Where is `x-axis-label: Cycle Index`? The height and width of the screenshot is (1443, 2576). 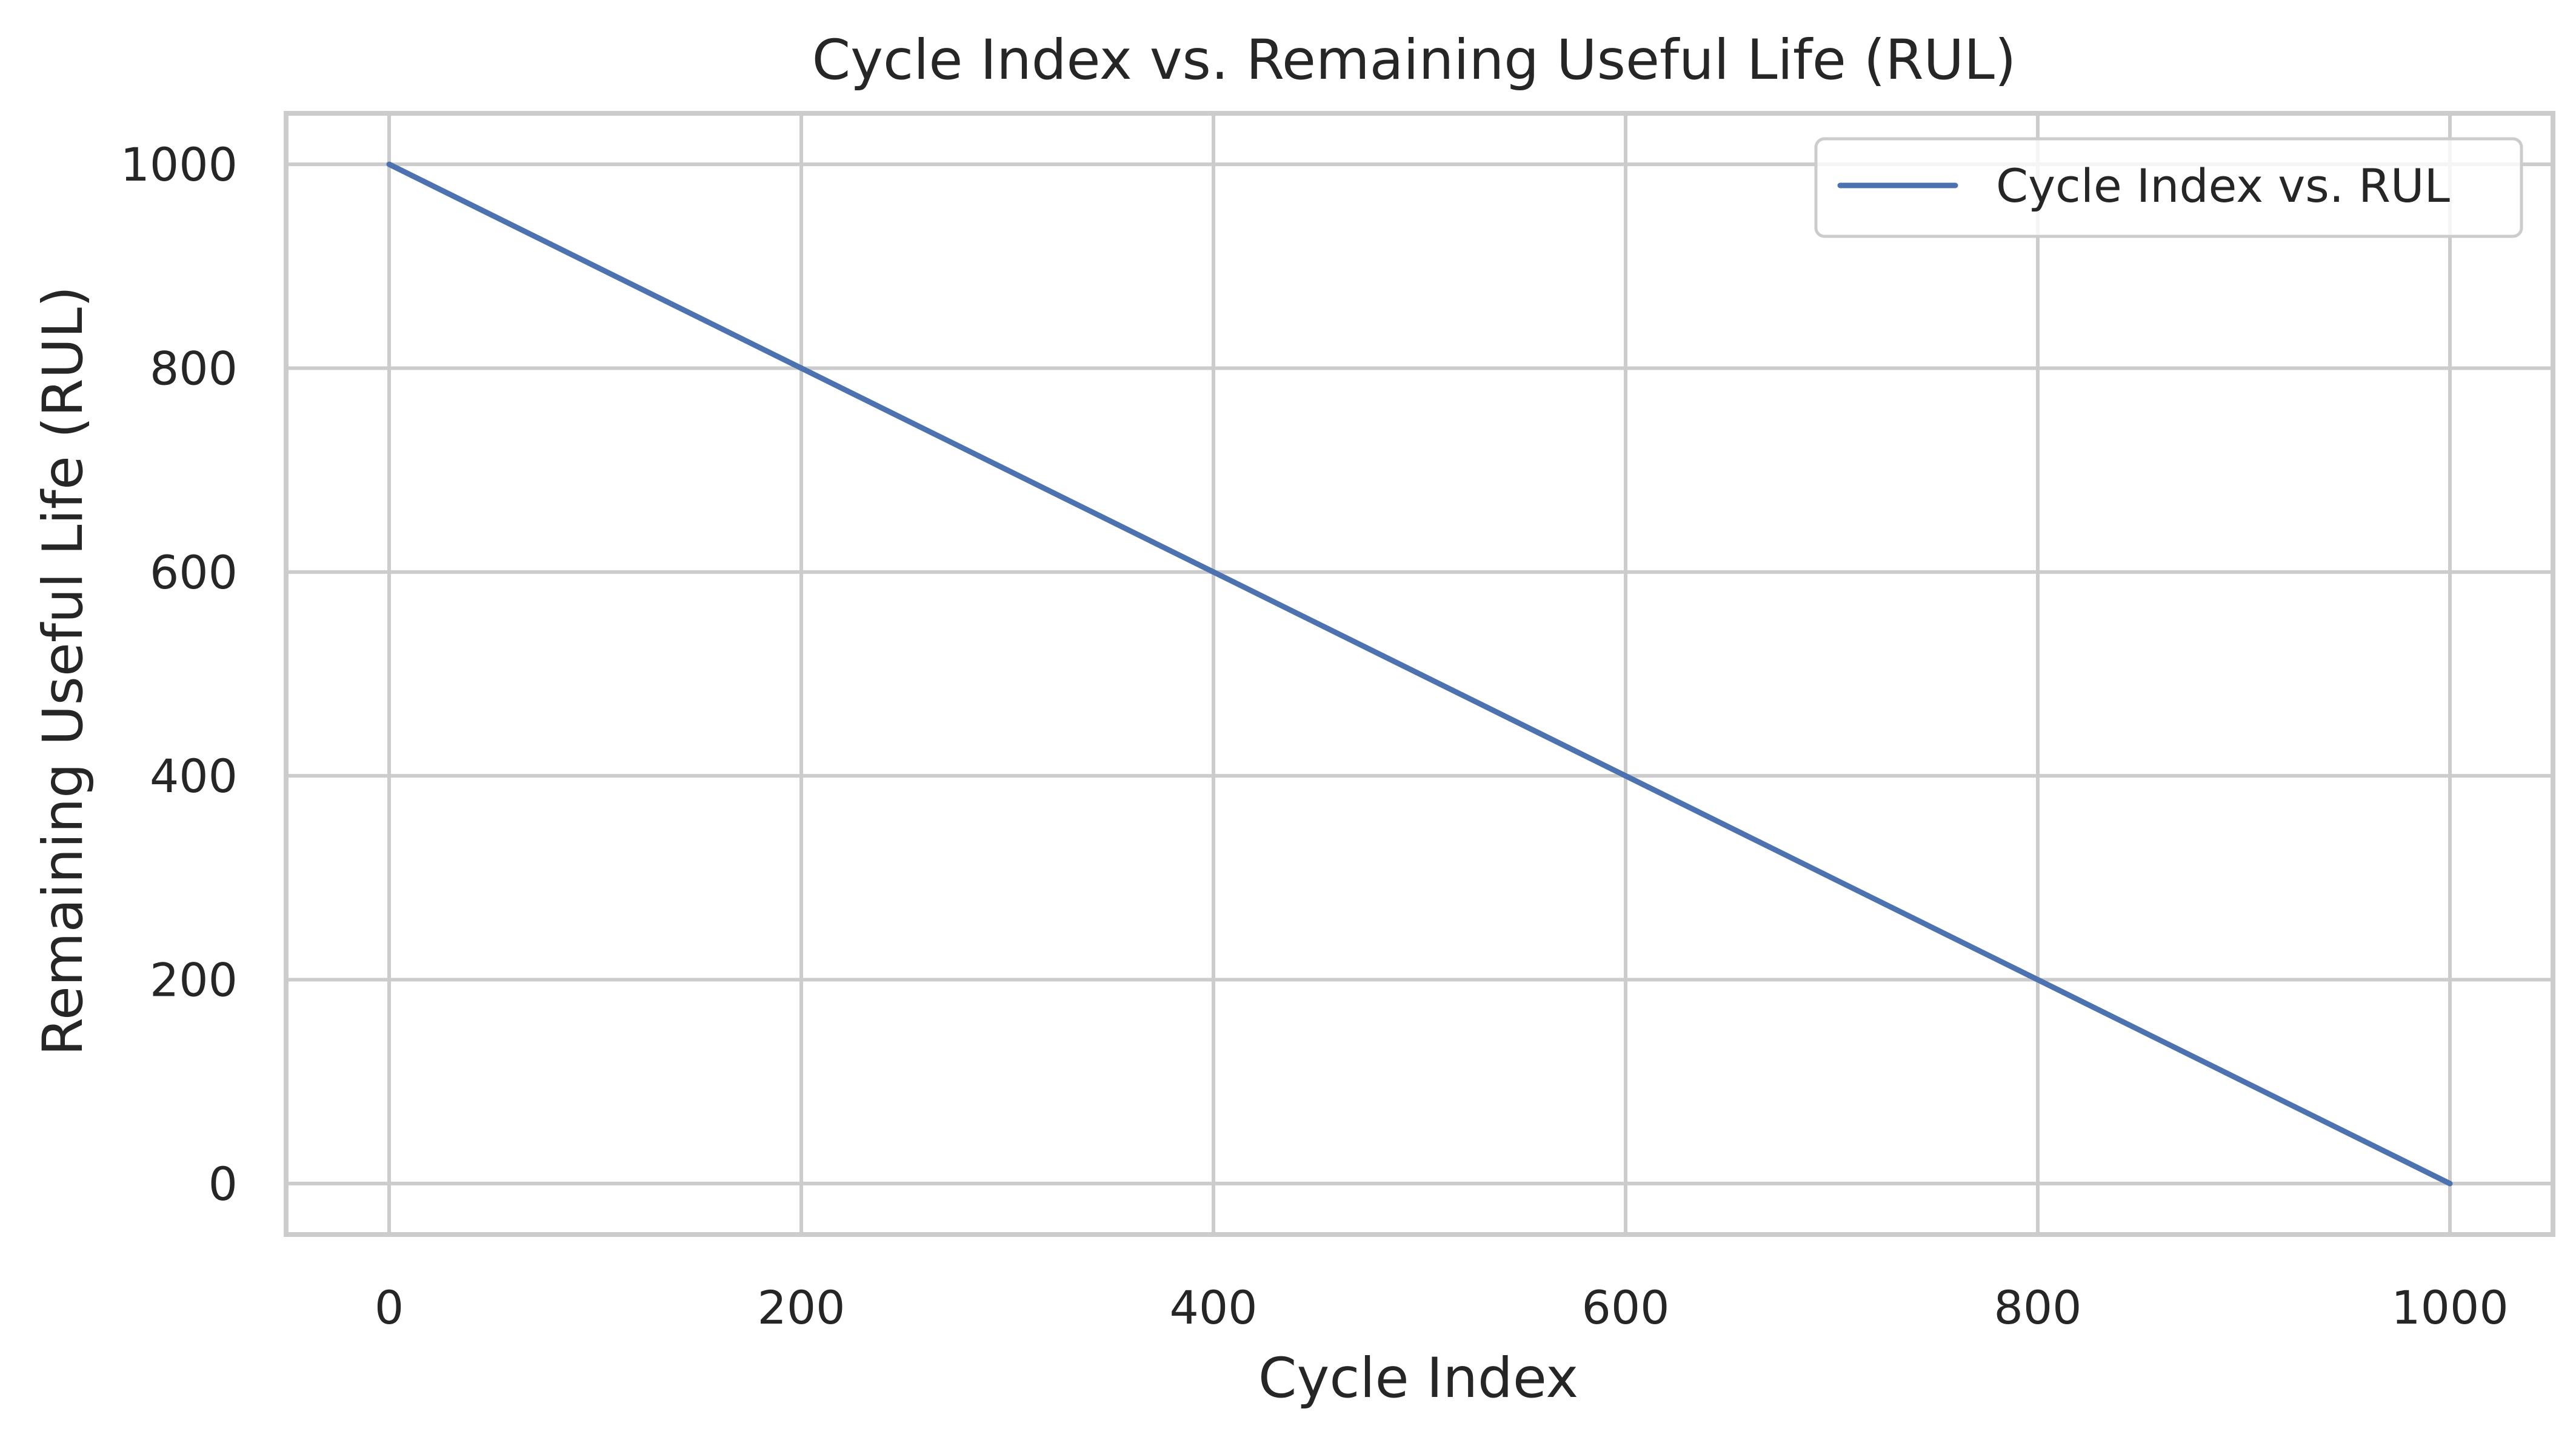 x-axis-label: Cycle Index is located at coordinates (1418, 1379).